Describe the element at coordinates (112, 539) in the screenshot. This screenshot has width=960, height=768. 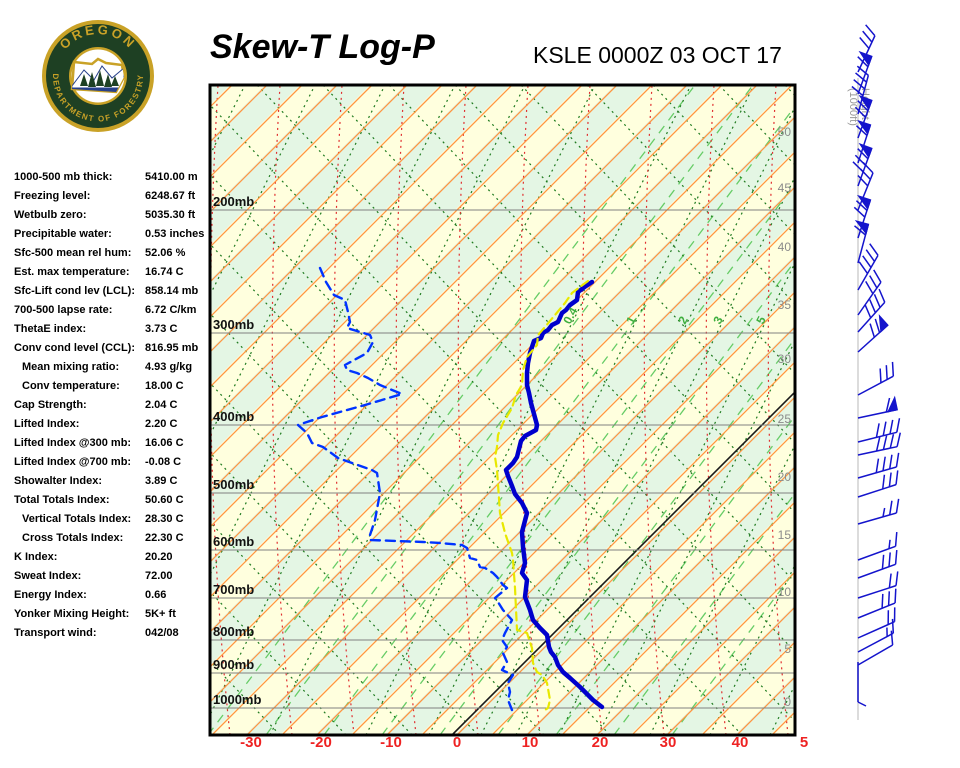
I see `stat-row: Cross Totals Index: 22.30 C` at that location.